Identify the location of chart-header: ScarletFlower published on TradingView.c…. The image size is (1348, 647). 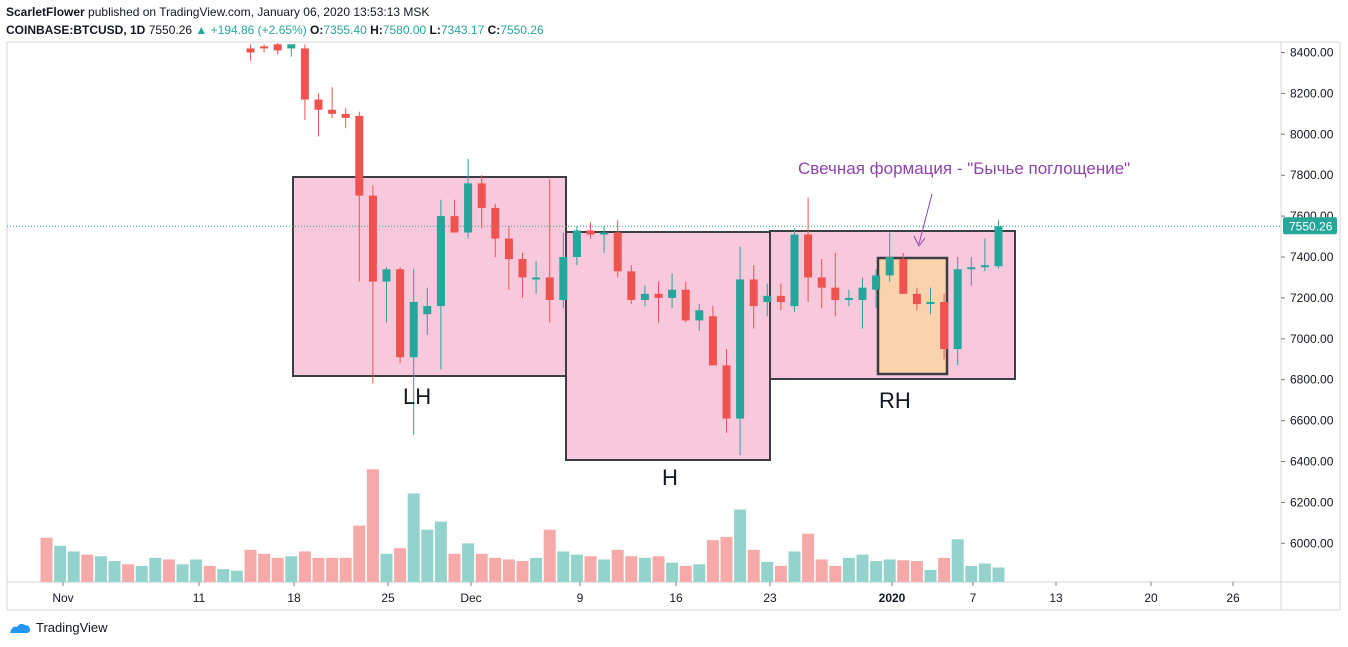
(275, 21).